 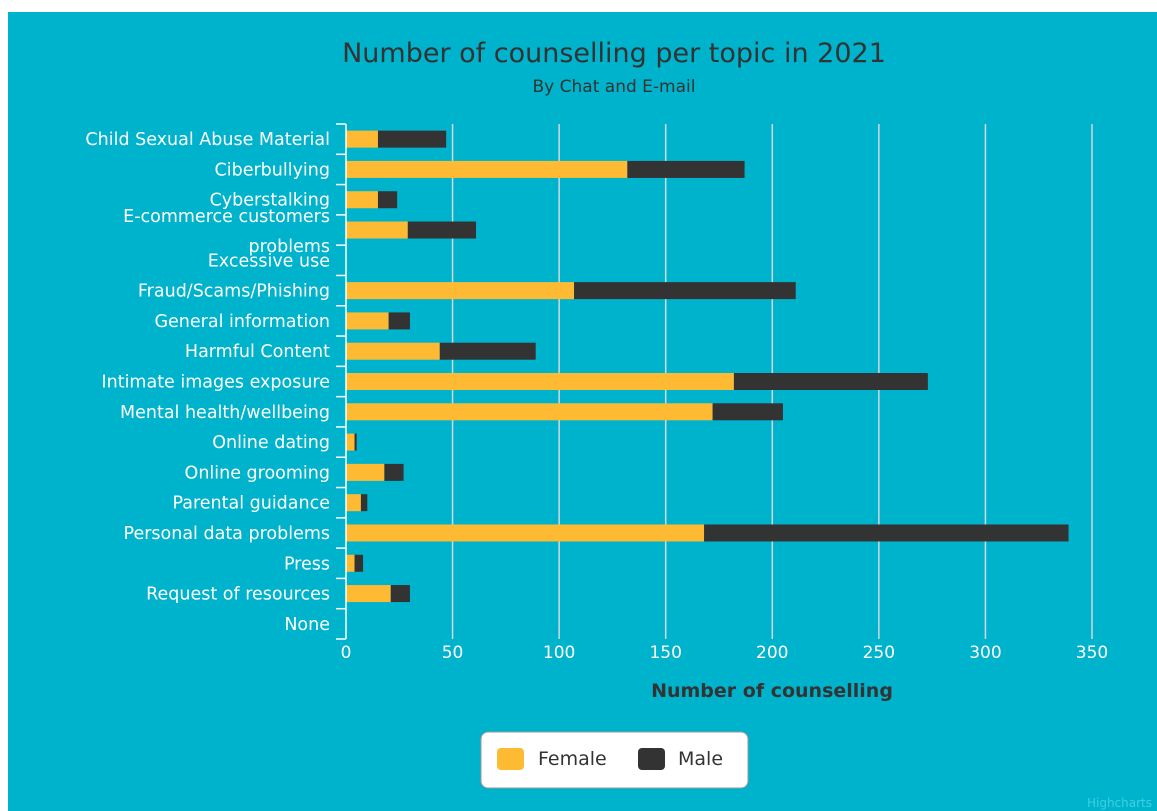 I want to click on y-tick-label: Parental guidance, so click(x=251, y=504).